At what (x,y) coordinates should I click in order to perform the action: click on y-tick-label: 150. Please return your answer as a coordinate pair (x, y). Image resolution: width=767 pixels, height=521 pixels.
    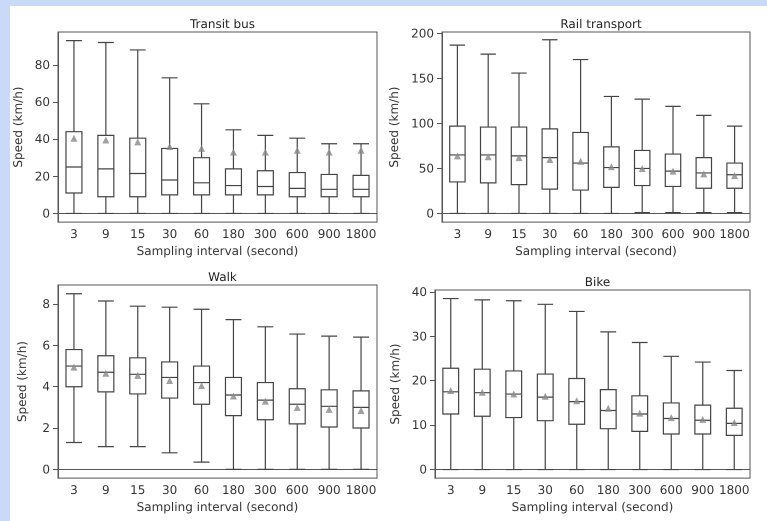
    Looking at the image, I should click on (422, 78).